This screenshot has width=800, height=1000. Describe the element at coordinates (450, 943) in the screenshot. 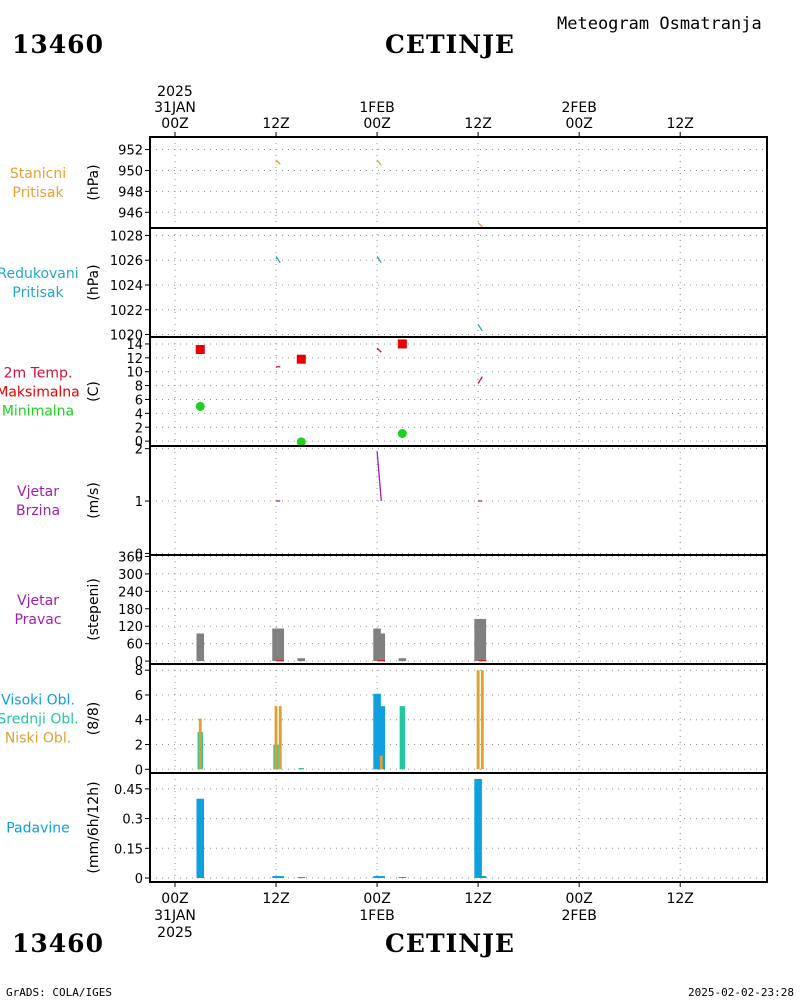

I see `station-name-bottom: CETINJE` at that location.